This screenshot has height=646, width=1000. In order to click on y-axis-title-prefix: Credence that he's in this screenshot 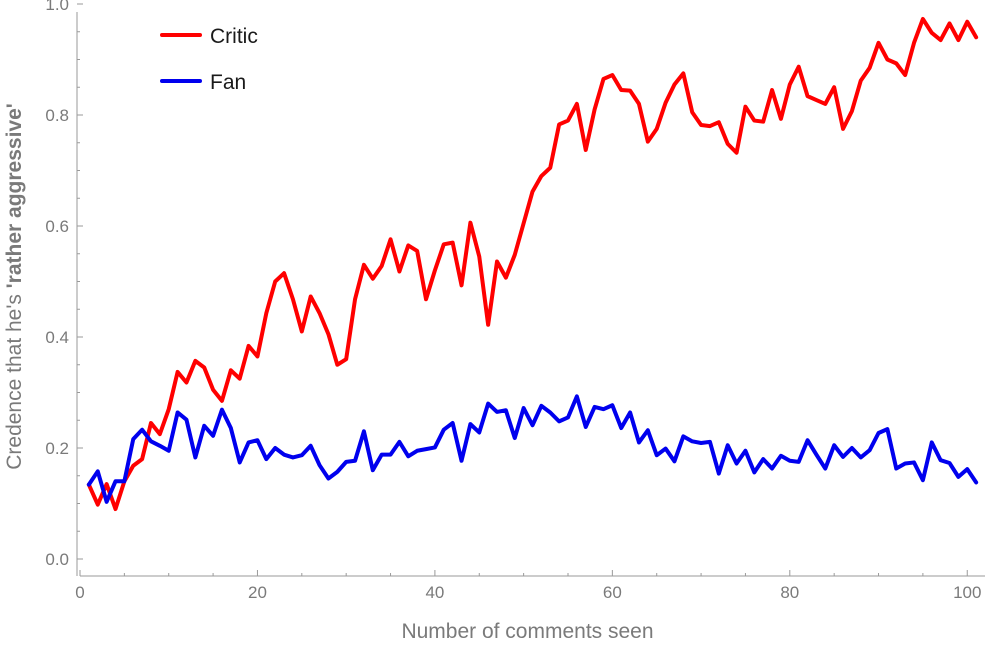, I will do `click(14, 378)`.